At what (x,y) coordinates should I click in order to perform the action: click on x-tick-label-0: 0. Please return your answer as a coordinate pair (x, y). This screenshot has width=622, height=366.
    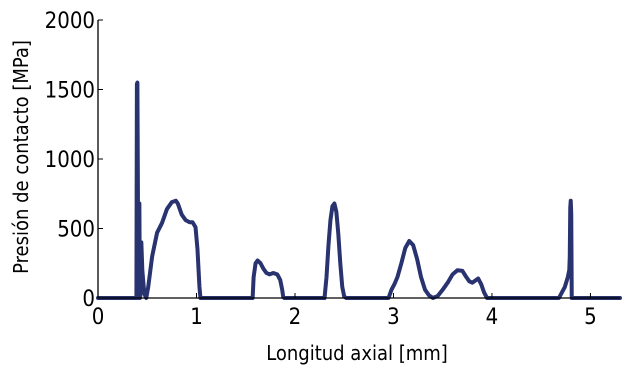
    Looking at the image, I should click on (98, 317).